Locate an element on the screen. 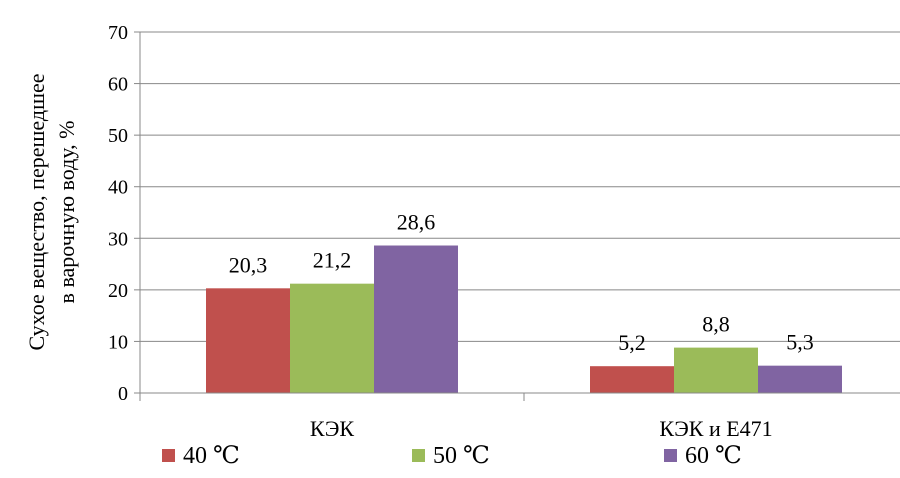  y-axis-label-line: в варочную воду, % is located at coordinates (66, 212).